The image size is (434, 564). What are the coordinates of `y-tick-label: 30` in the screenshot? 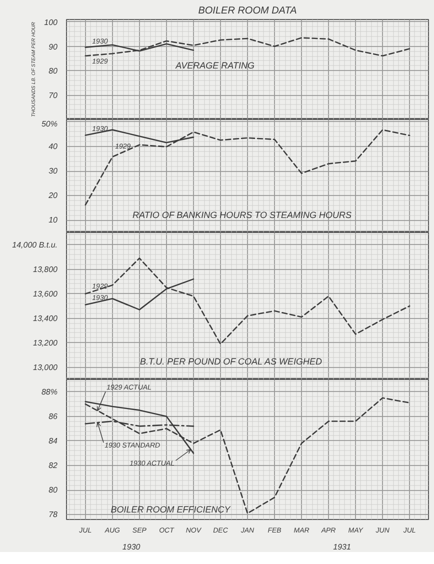 It's located at (53, 171).